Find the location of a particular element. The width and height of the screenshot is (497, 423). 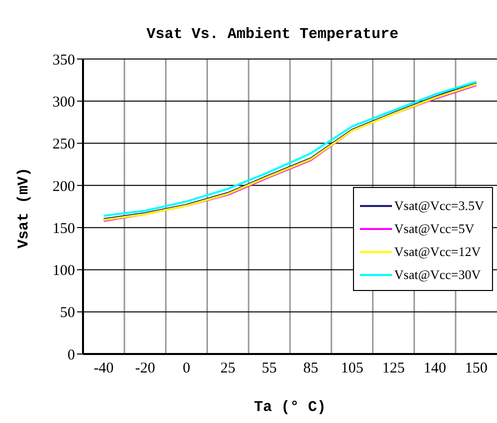

x-tick-label: 105 is located at coordinates (352, 368).